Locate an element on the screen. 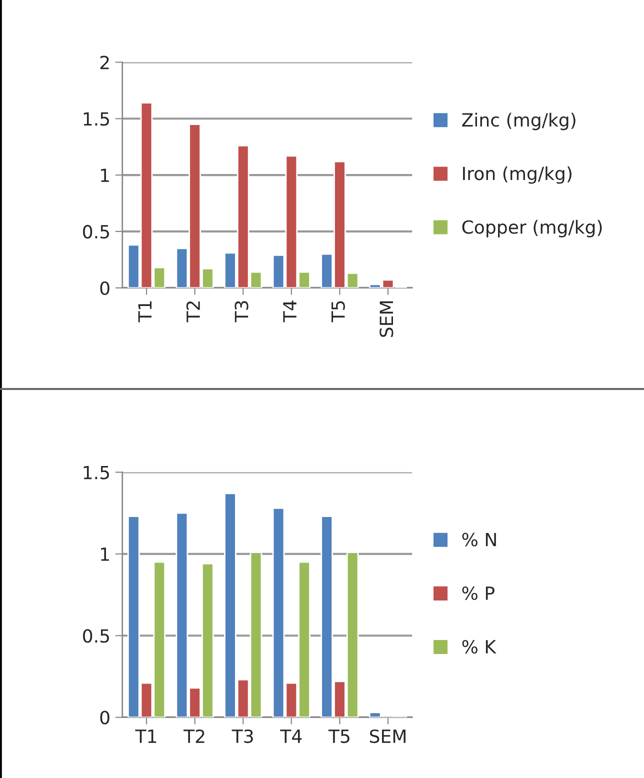 The width and height of the screenshot is (644, 778). legend-label: Iron (mg/kg) is located at coordinates (517, 175).